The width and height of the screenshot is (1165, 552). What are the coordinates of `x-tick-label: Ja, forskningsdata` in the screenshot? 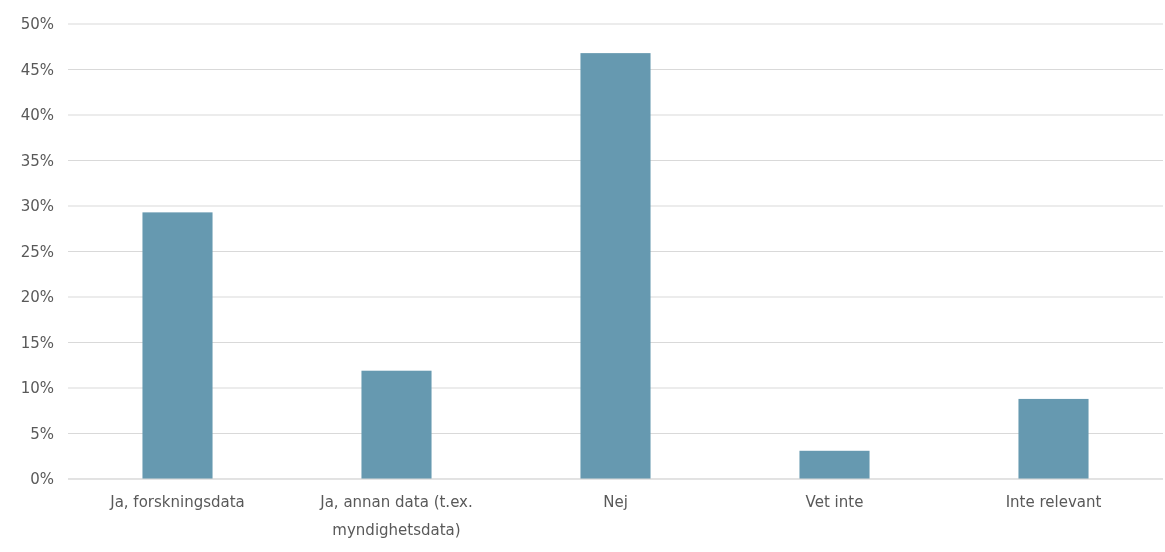 It's located at (177, 502).